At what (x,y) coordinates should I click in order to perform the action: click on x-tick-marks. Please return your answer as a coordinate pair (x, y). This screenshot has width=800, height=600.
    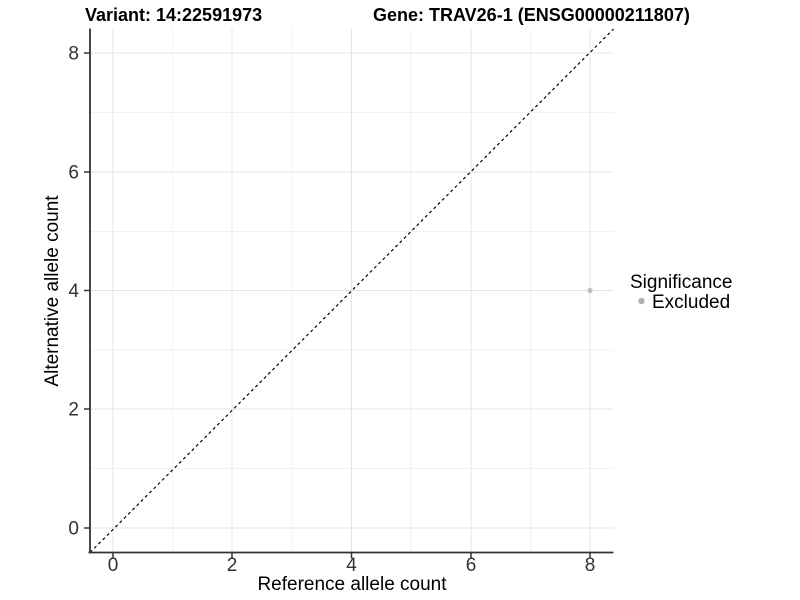
    Looking at the image, I should click on (351, 555).